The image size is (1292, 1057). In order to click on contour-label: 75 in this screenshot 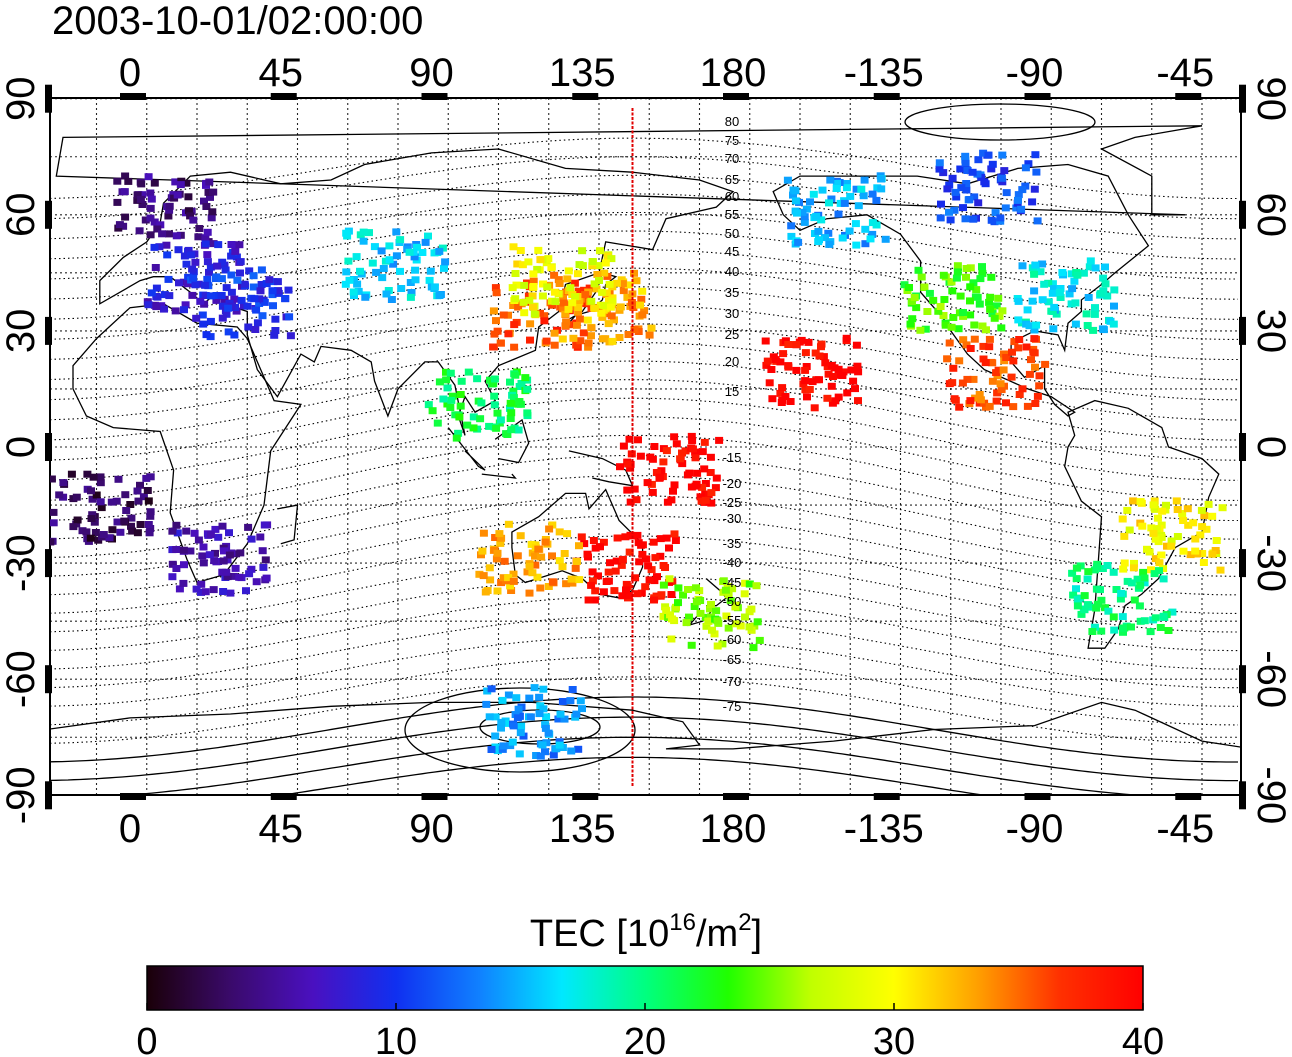, I will do `click(732, 140)`.